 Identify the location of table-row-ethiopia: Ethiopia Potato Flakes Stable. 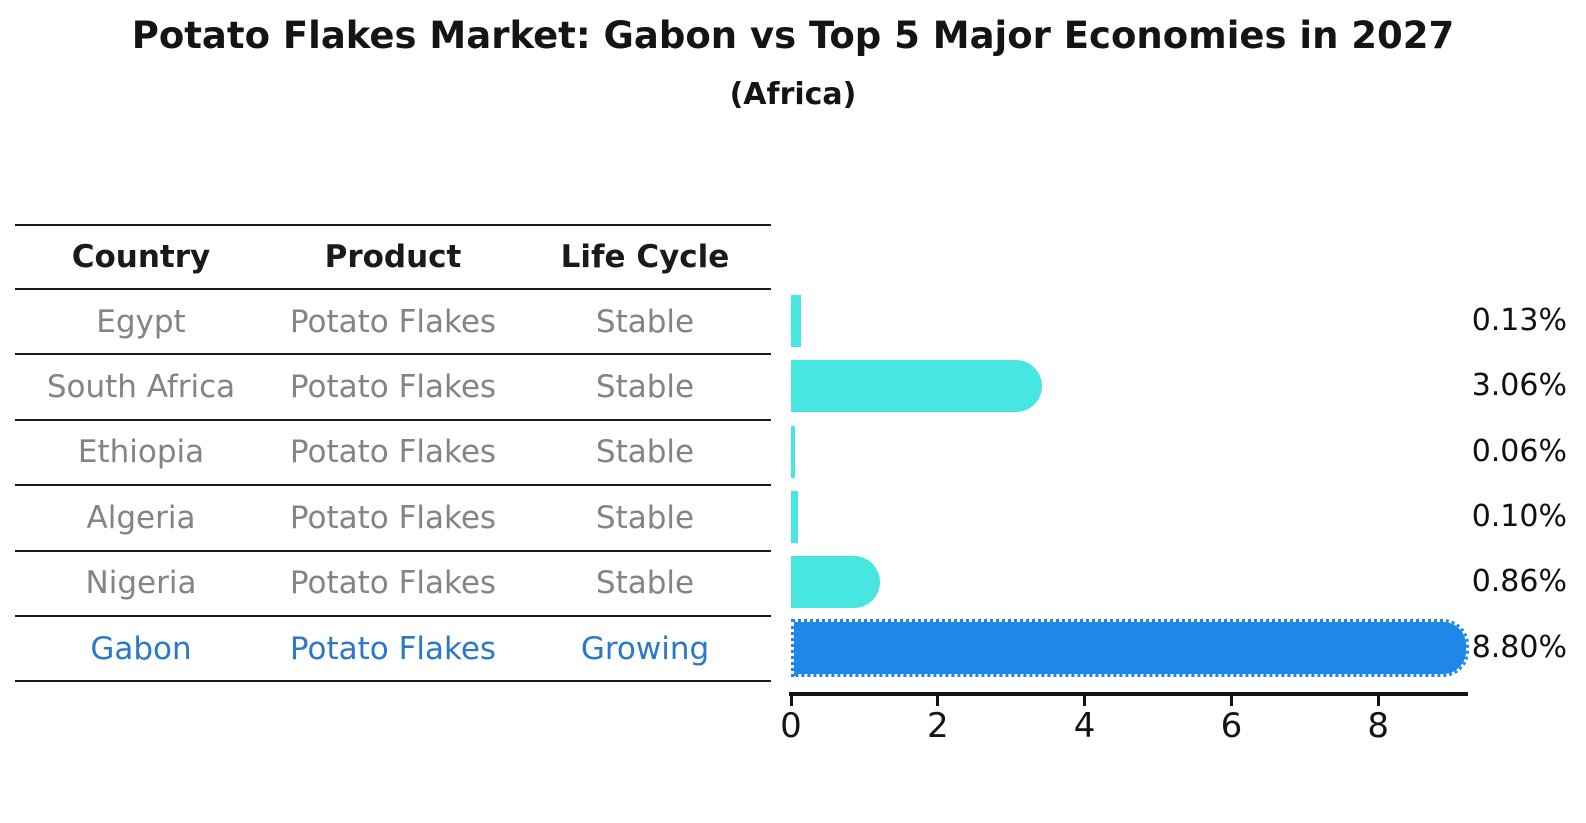
(393, 454).